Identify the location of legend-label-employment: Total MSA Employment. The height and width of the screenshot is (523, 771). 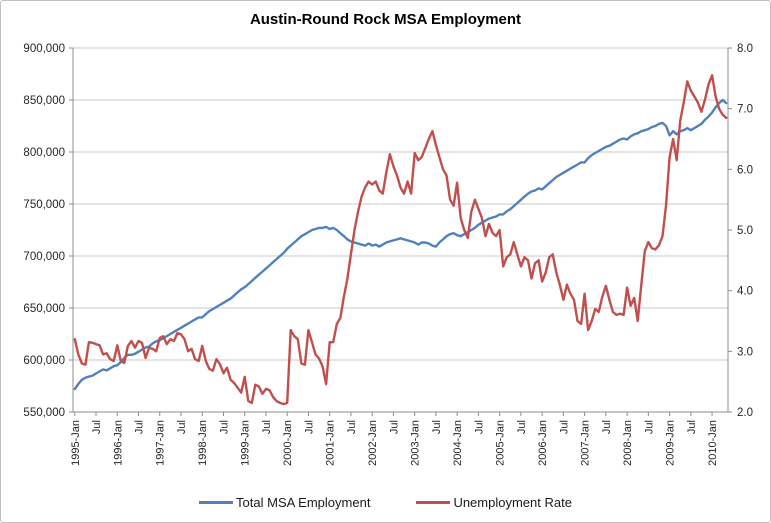
(303, 502).